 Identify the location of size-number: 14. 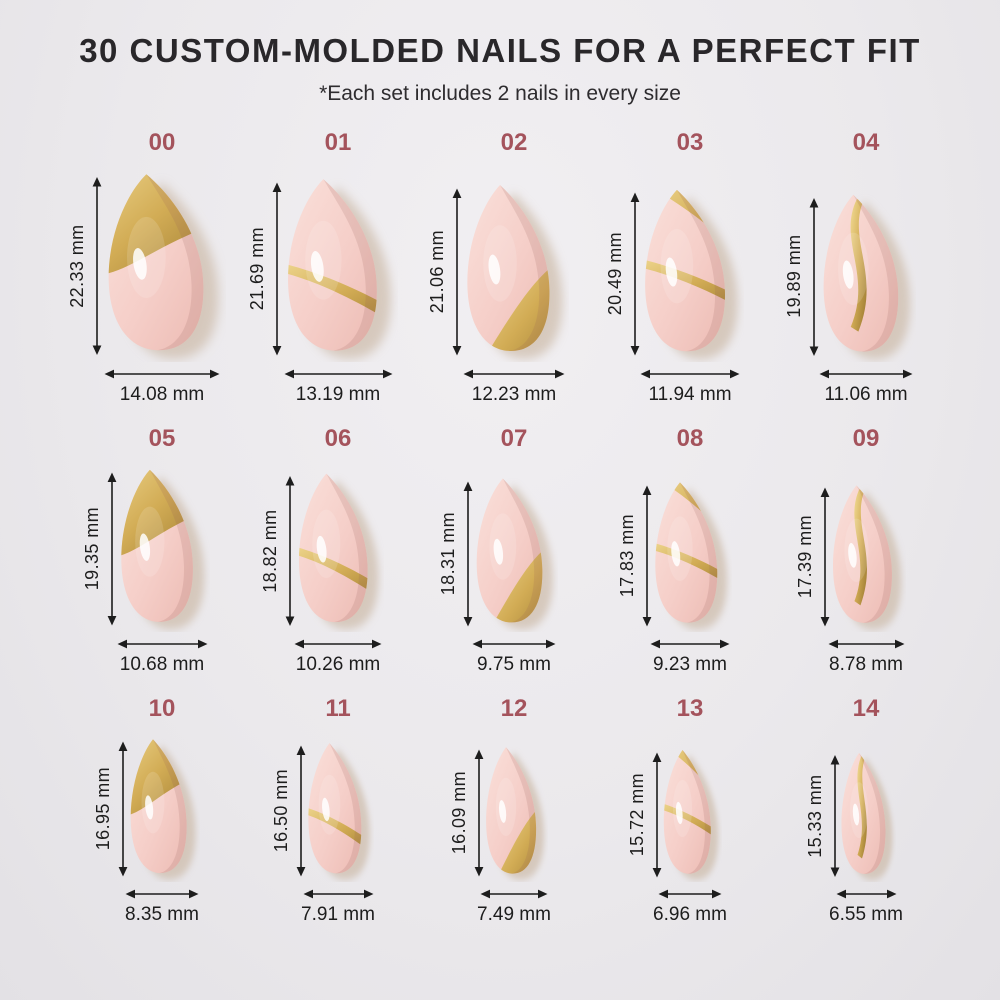
(866, 708).